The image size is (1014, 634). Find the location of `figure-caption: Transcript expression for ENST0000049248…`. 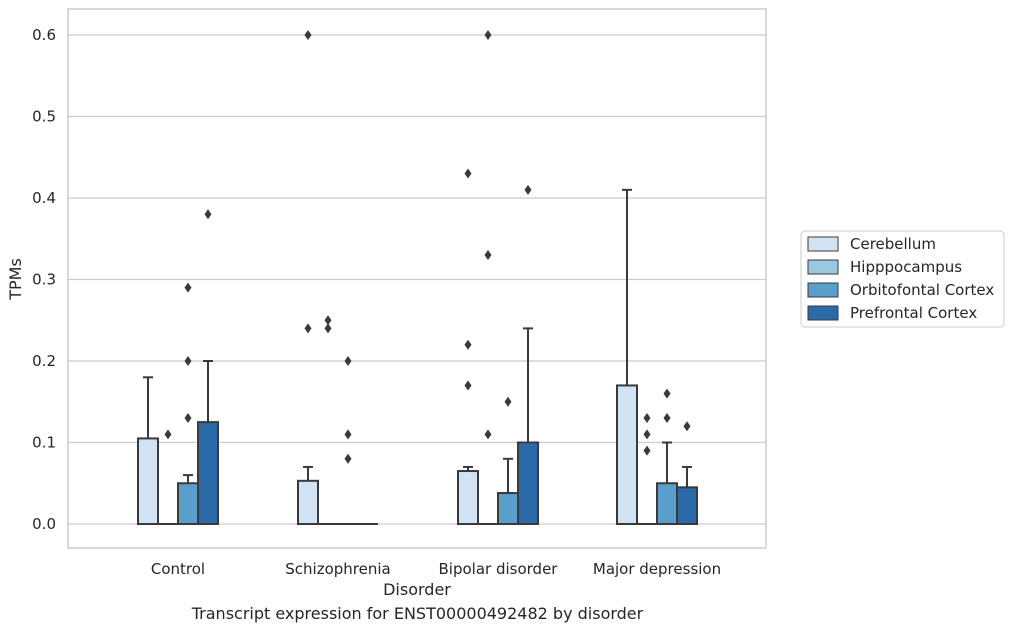

figure-caption: Transcript expression for ENST0000049248… is located at coordinates (417, 613).